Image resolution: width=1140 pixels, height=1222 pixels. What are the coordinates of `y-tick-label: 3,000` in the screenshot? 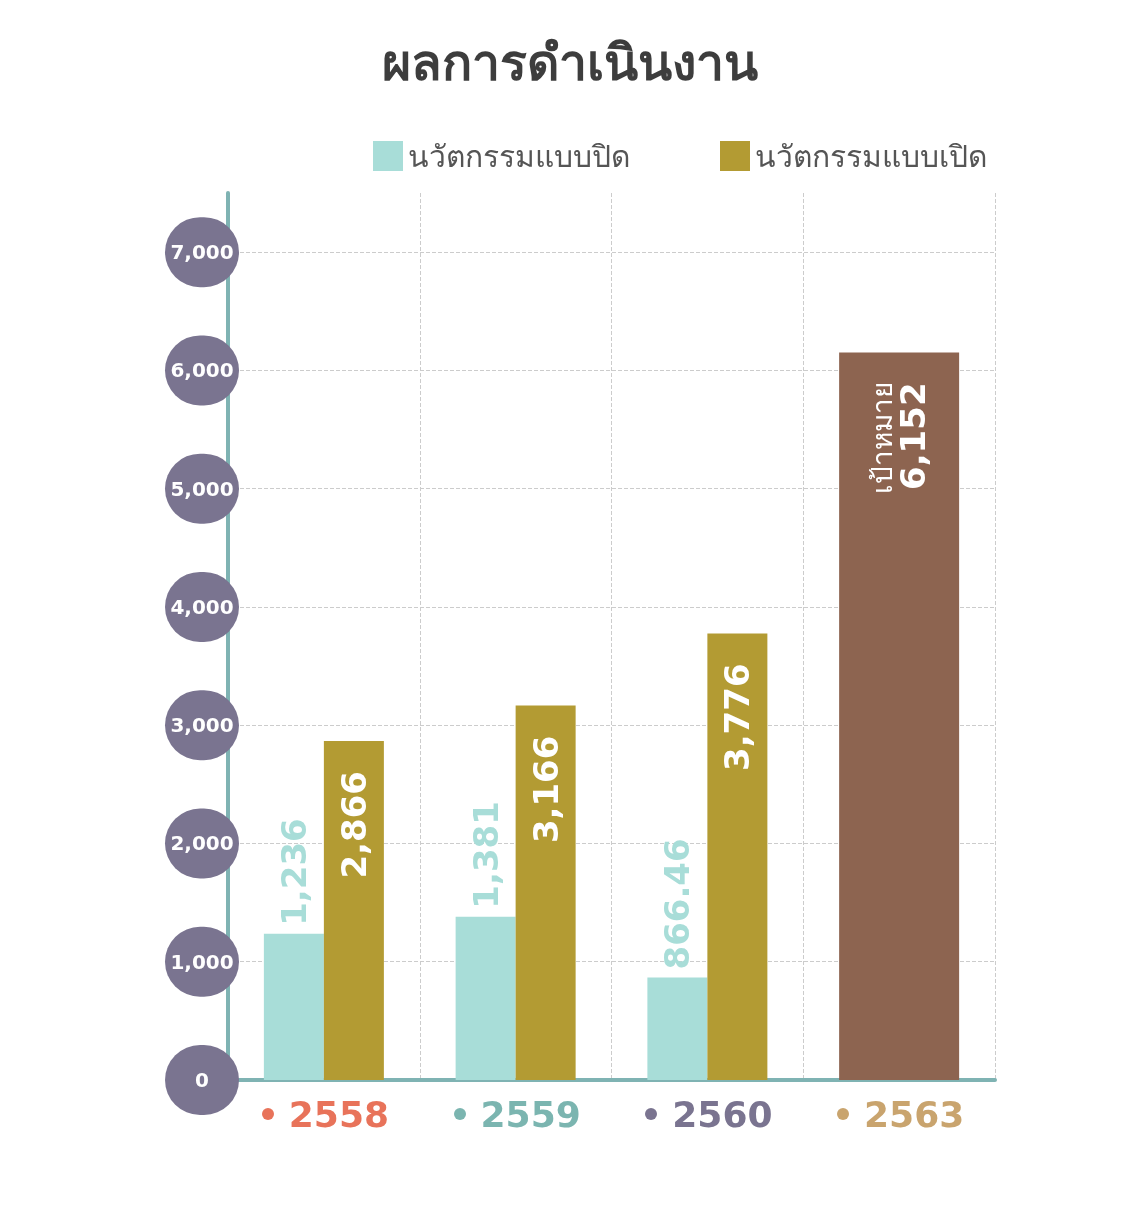 It's located at (202, 725).